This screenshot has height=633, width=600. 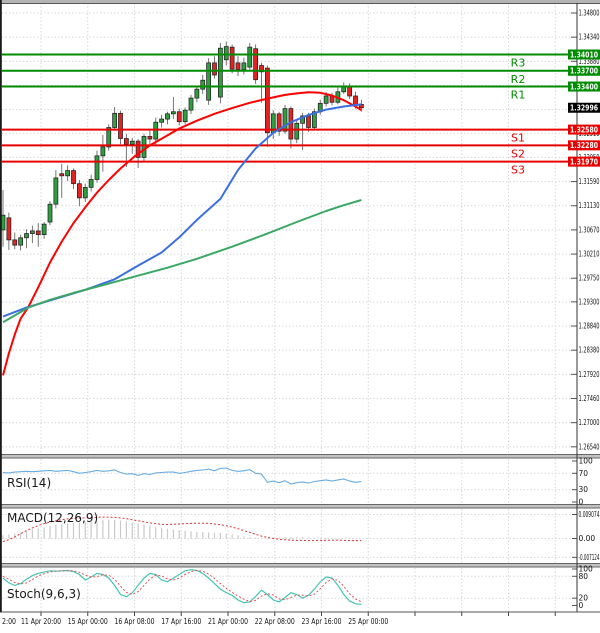 What do you see at coordinates (589, 278) in the screenshot?
I see `price-axis-label: 1.29750` at bounding box center [589, 278].